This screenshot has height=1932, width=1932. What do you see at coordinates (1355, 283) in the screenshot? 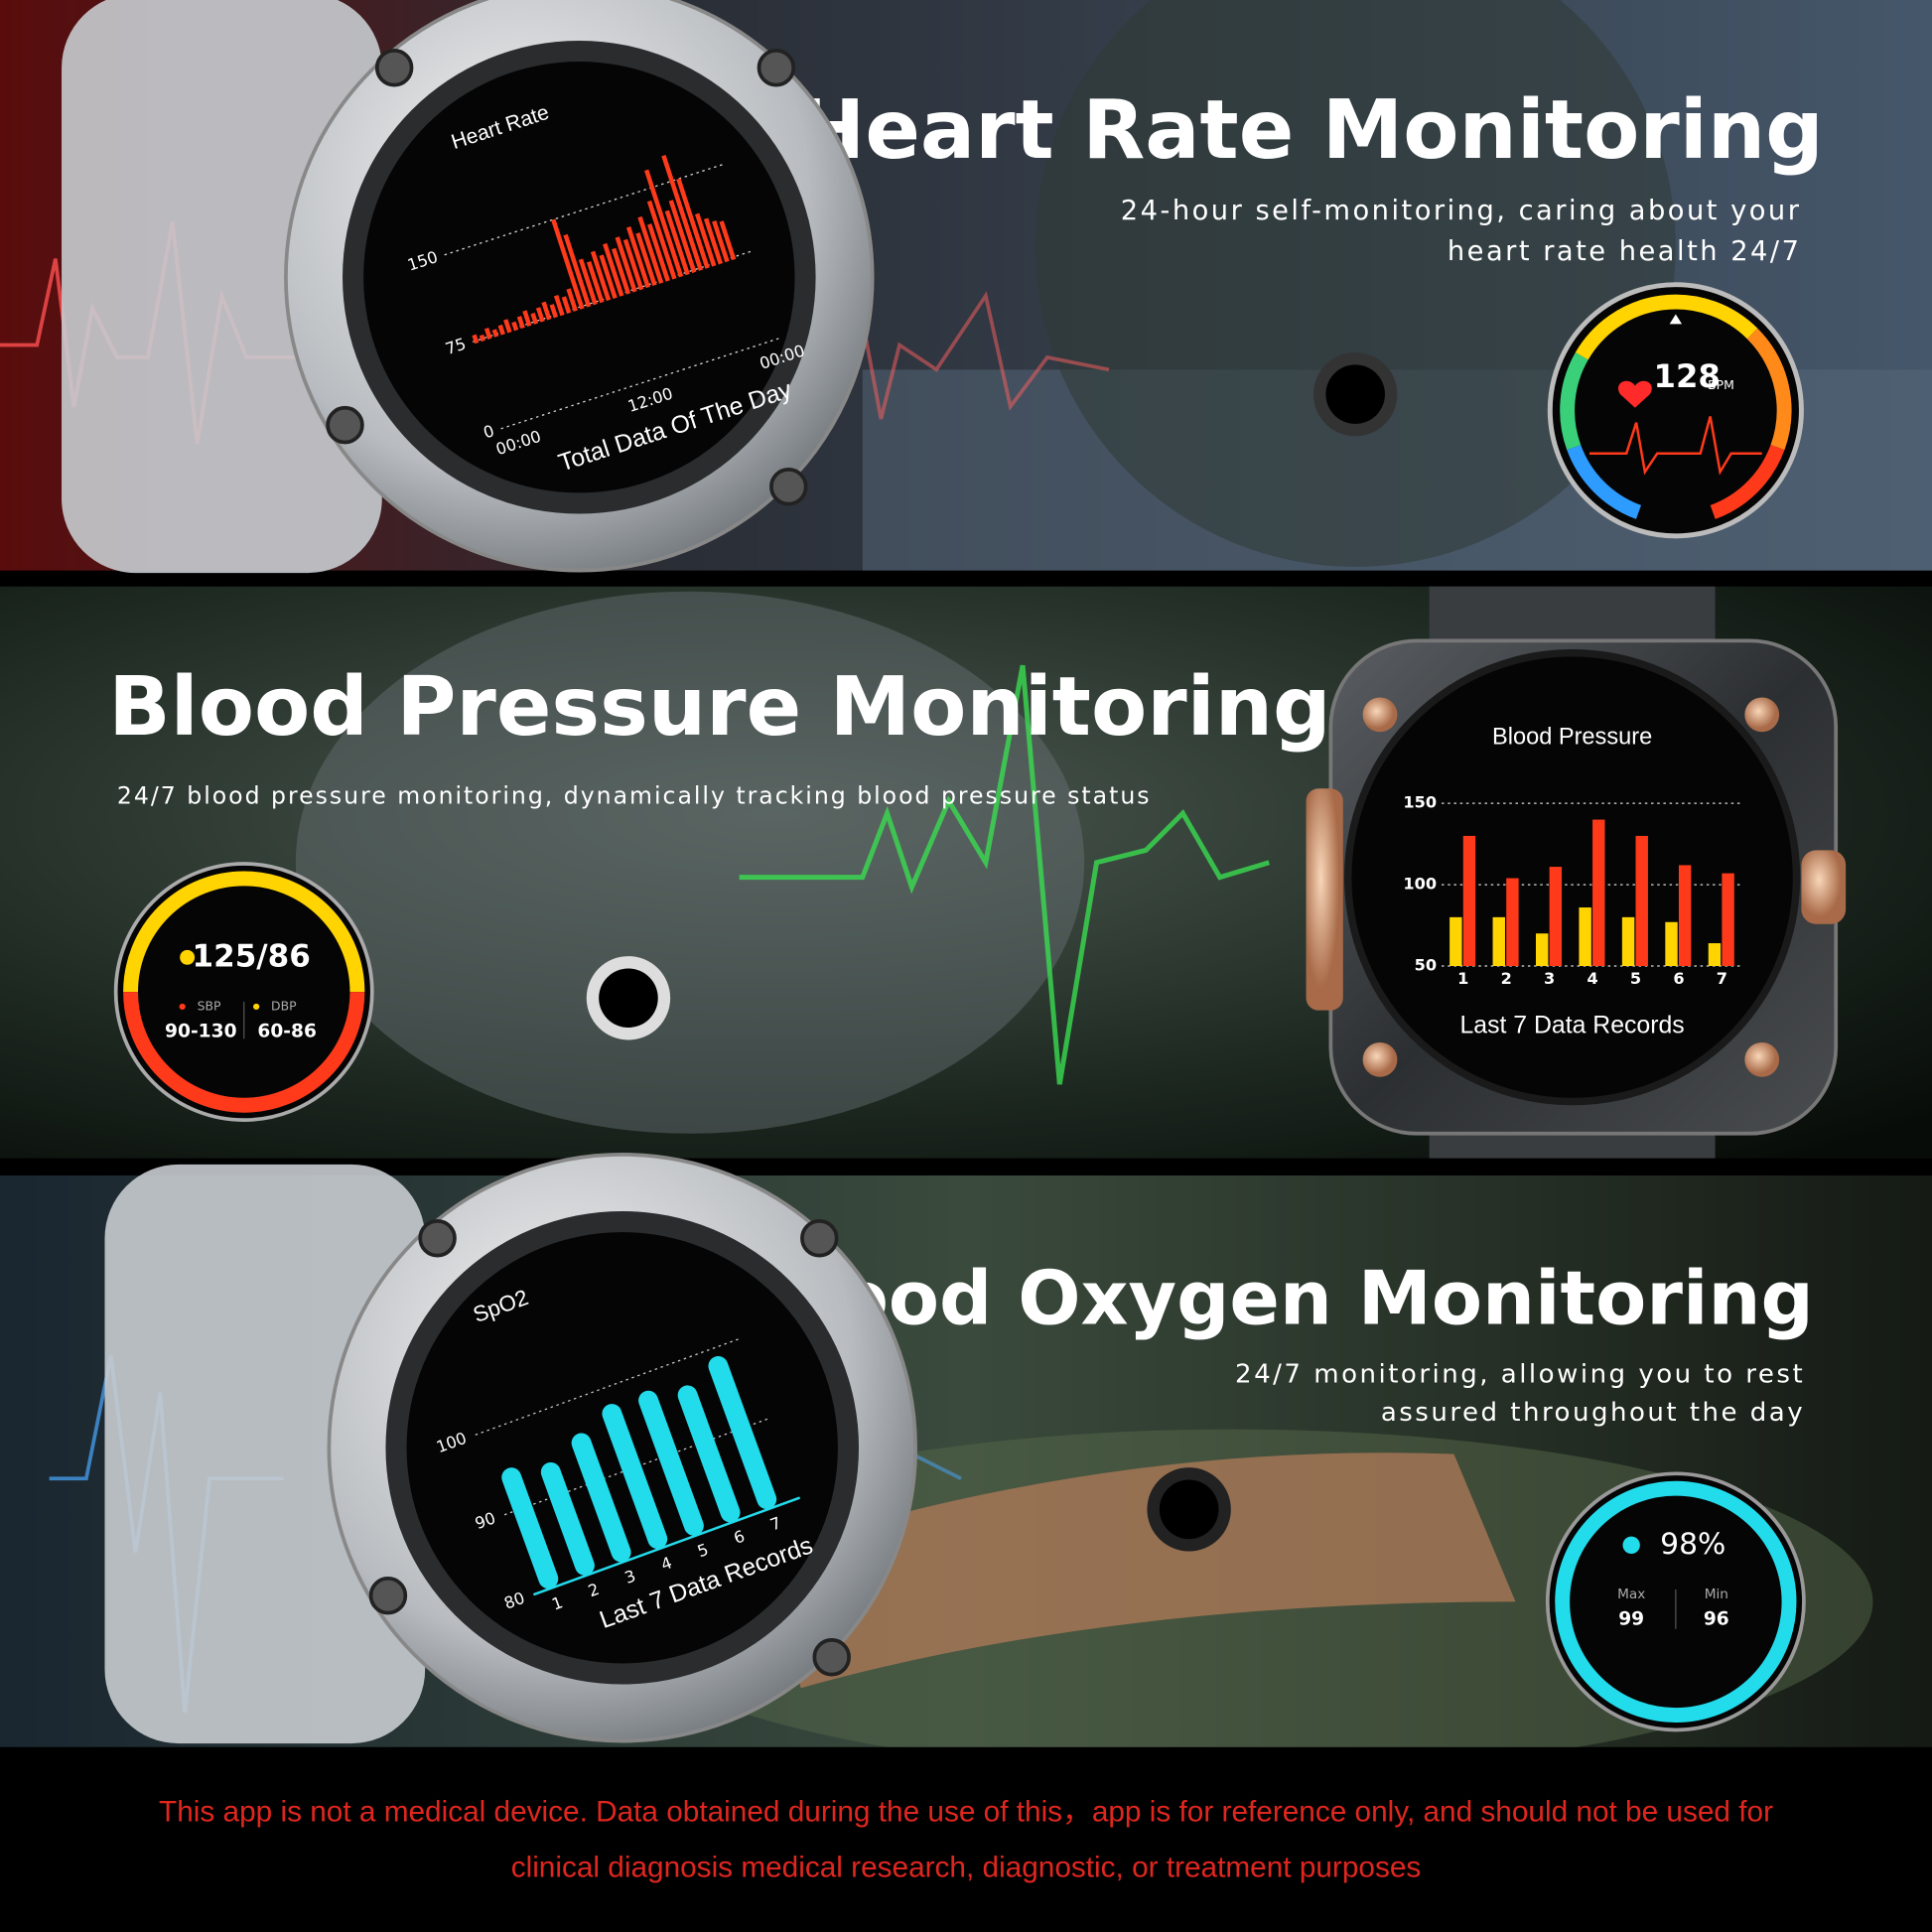
I see `athlete` at bounding box center [1355, 283].